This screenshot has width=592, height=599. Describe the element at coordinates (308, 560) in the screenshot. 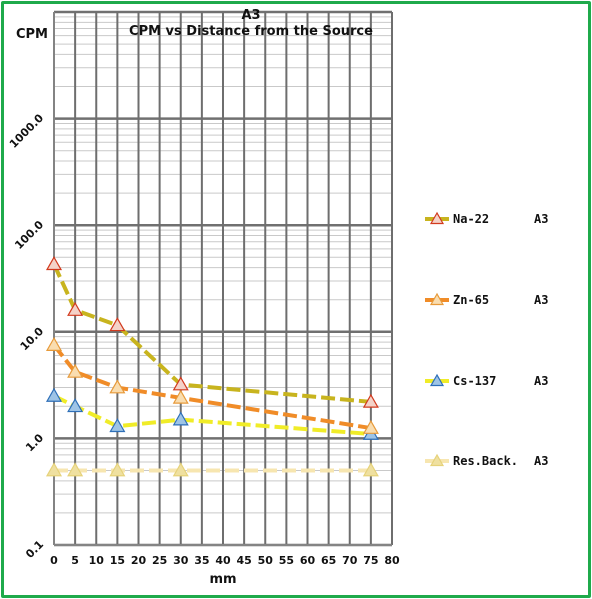

I see `x-tick-label: 60` at that location.